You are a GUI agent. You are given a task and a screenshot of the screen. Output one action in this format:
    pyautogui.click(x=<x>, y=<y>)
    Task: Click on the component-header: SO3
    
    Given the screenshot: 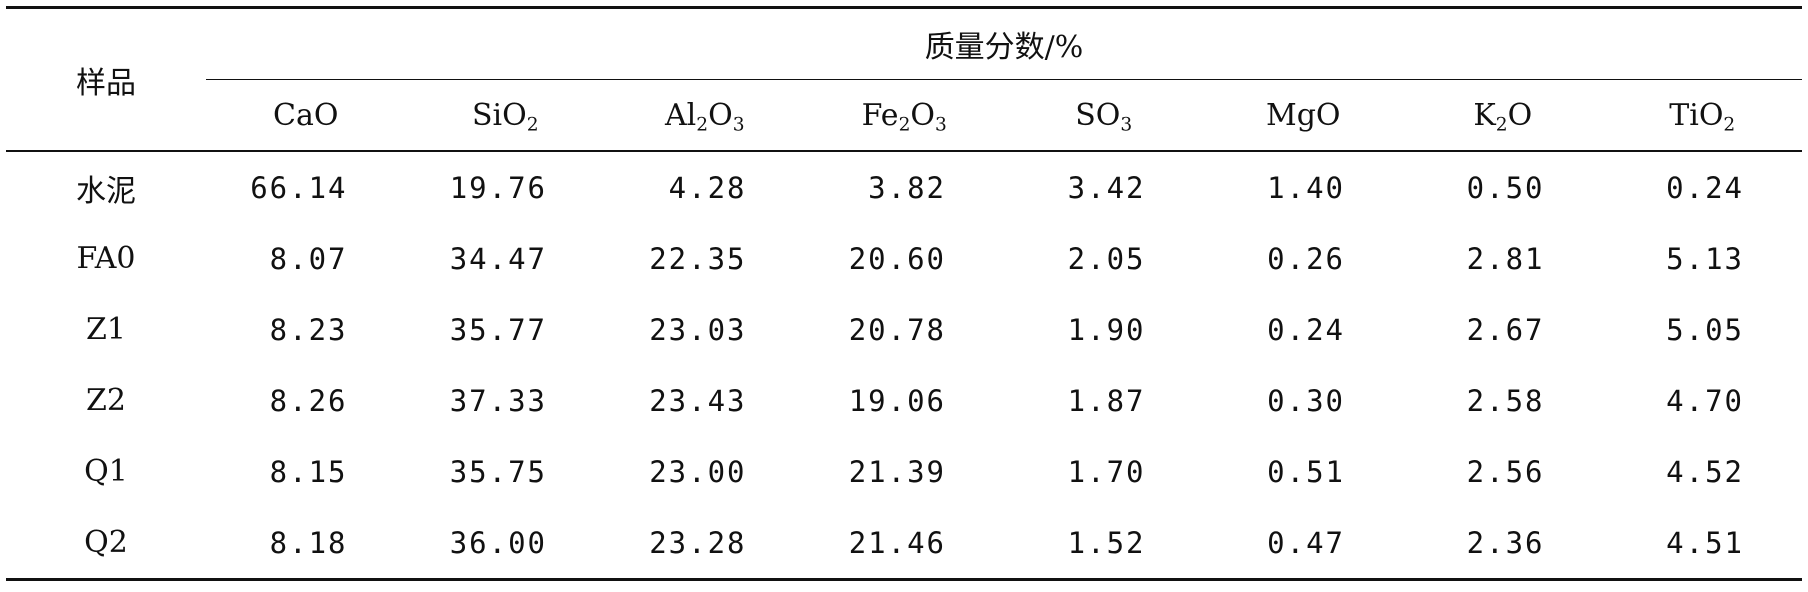 What is the action you would take?
    pyautogui.click(x=1104, y=115)
    